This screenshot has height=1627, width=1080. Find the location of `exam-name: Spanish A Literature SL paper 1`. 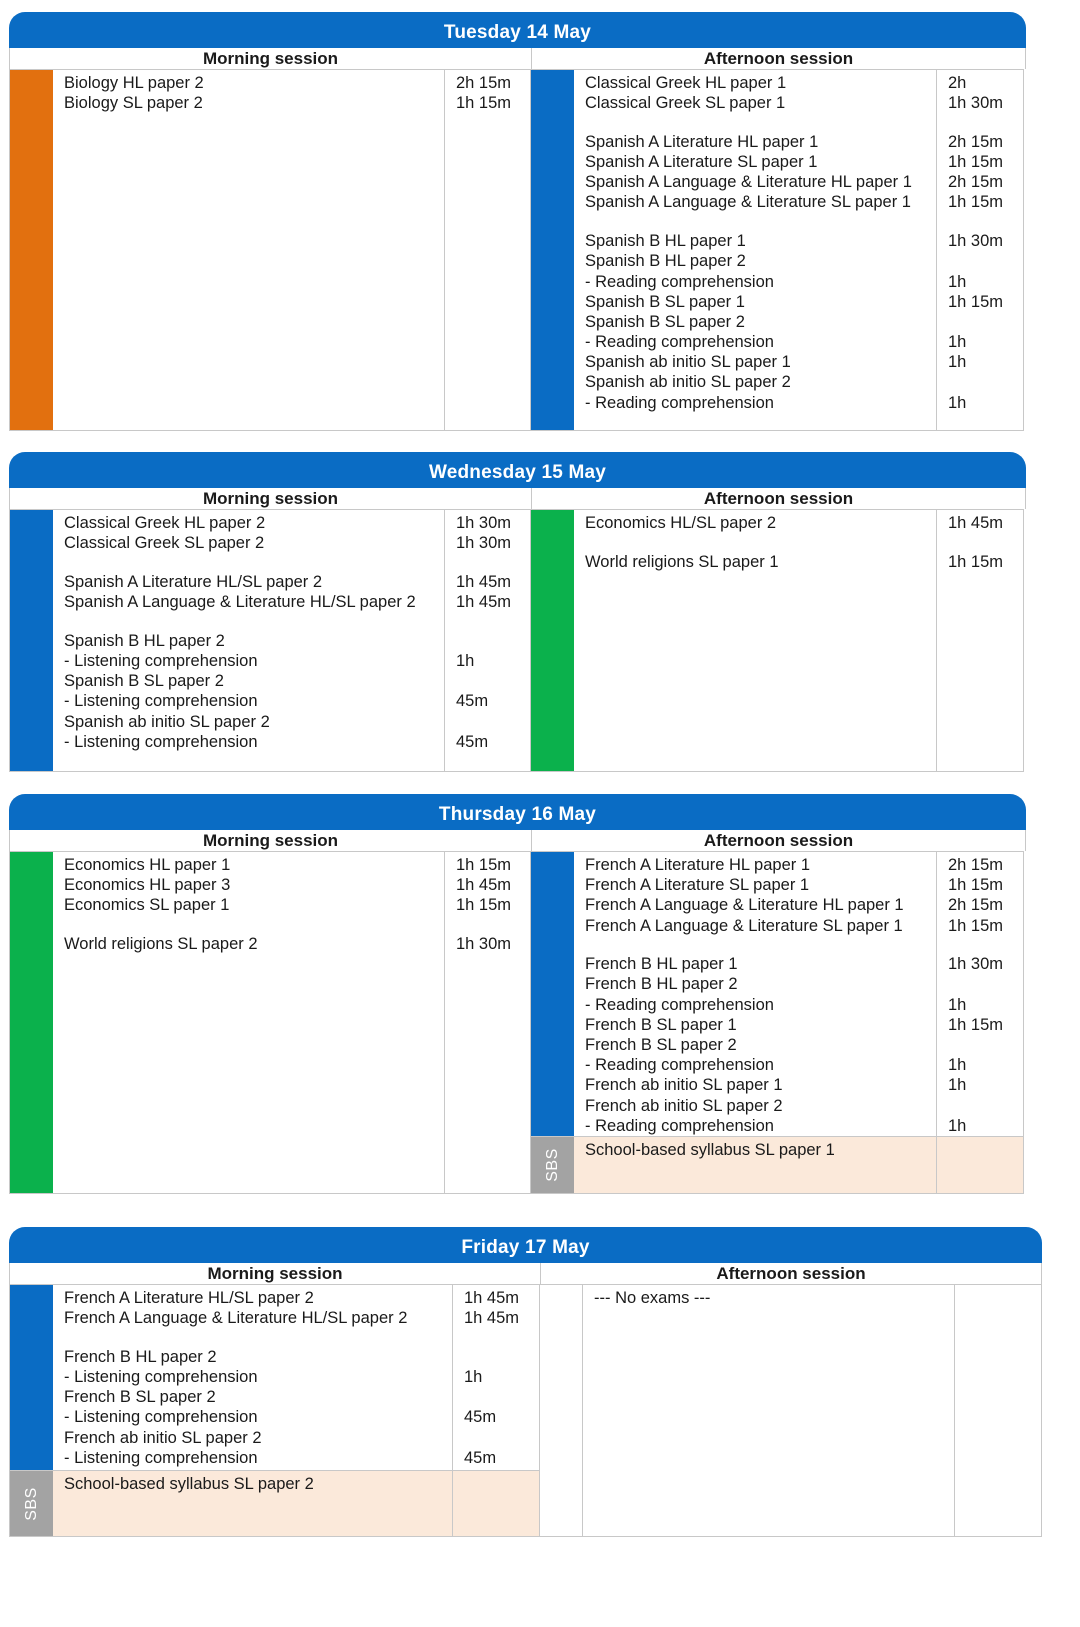

exam-name: Spanish A Literature SL paper 1 is located at coordinates (701, 162).